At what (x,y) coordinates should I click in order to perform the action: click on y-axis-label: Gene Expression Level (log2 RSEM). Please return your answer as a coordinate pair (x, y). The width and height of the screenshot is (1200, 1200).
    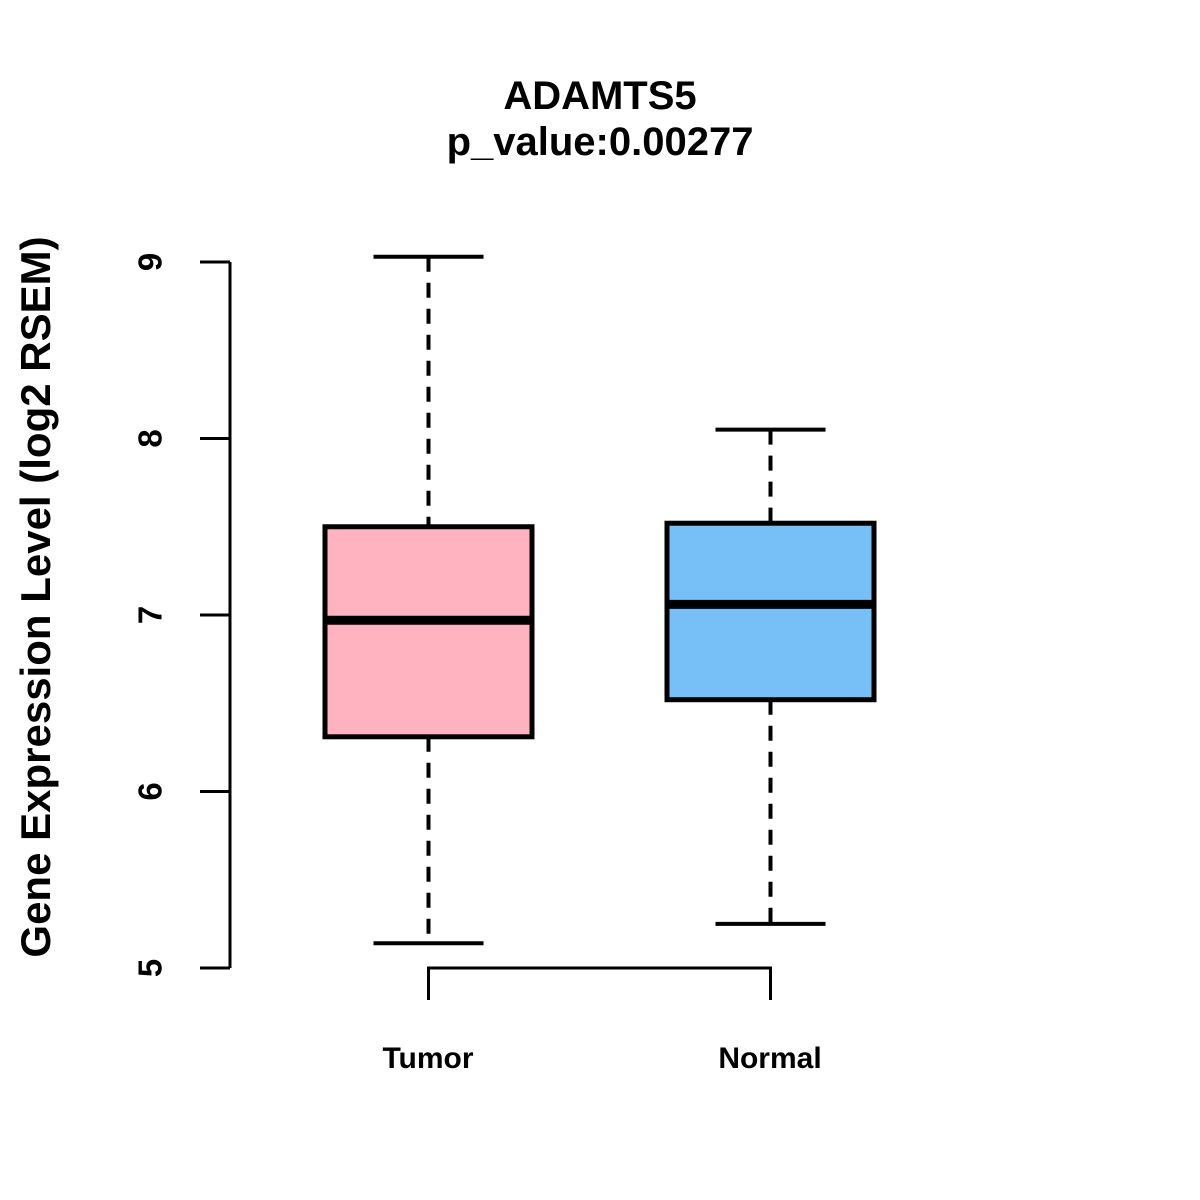
    Looking at the image, I should click on (35, 597).